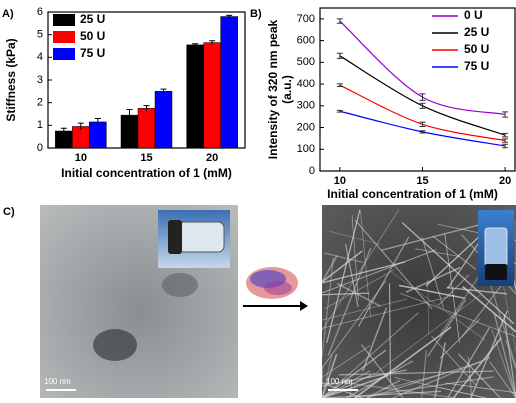  I want to click on y-tick-label: 6, so click(40, 12).